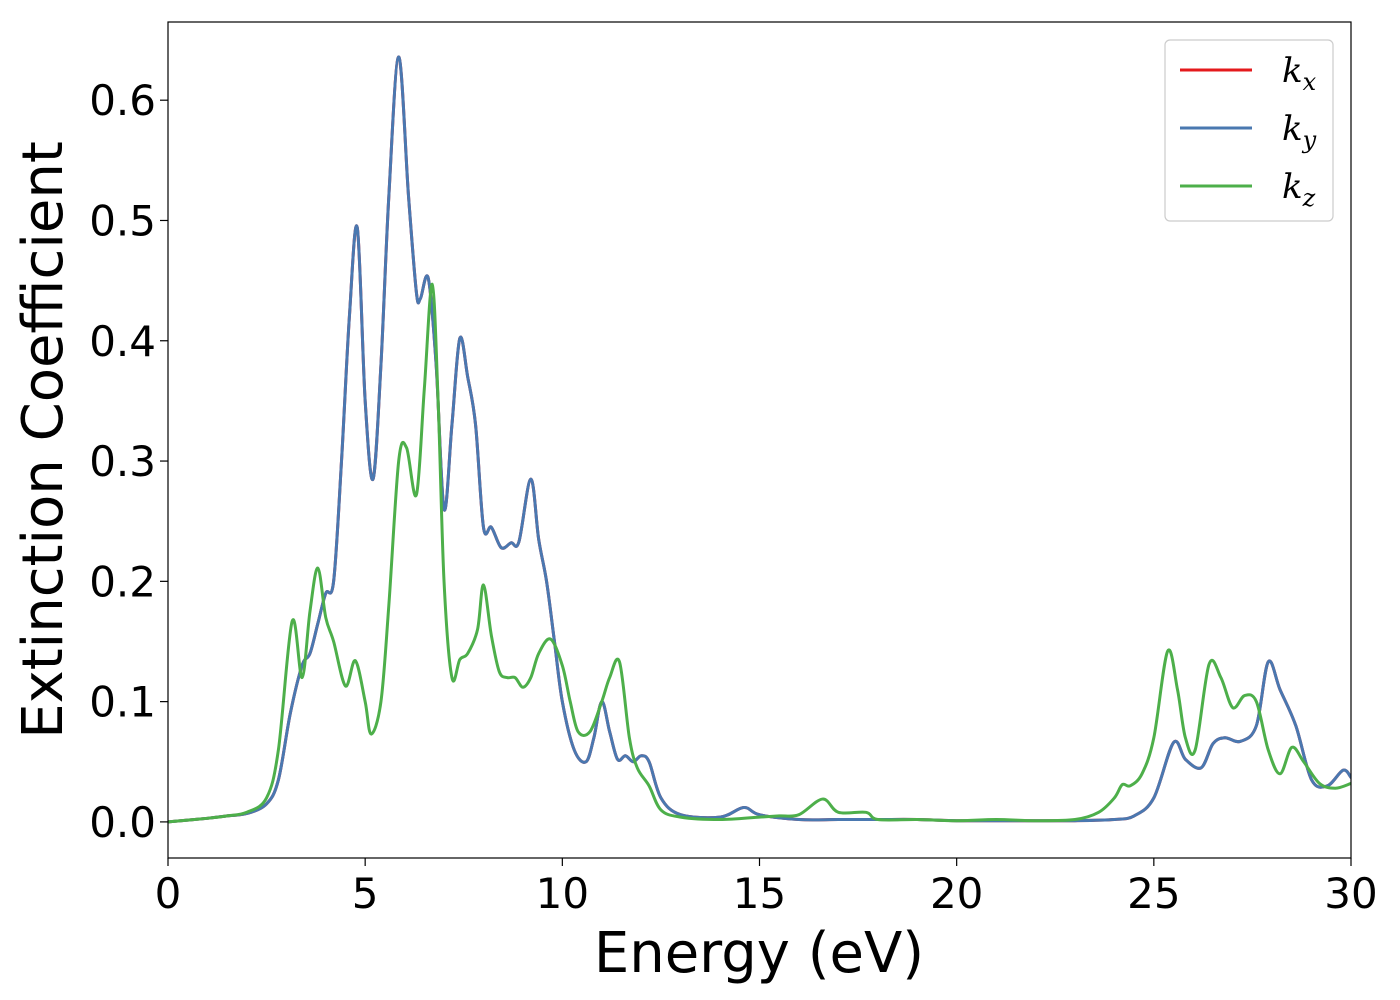  What do you see at coordinates (43, 440) in the screenshot?
I see `y-axis-label: Extinction Coefficient` at bounding box center [43, 440].